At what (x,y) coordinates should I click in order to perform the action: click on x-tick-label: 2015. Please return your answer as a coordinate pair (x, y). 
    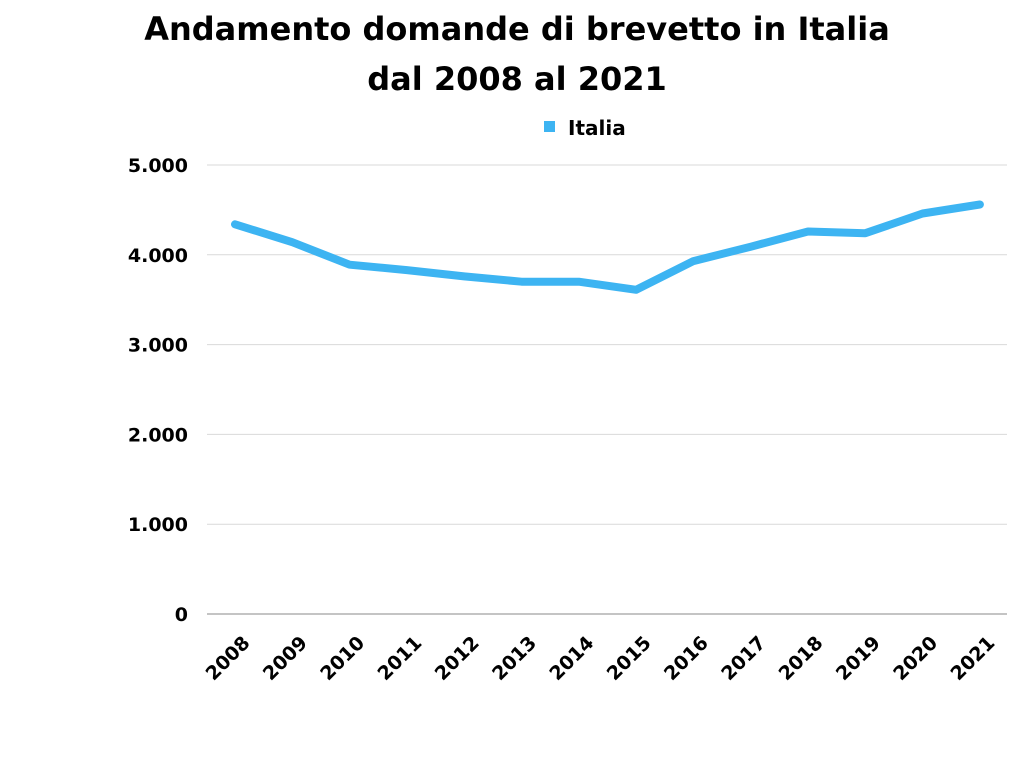
    Looking at the image, I should click on (629, 658).